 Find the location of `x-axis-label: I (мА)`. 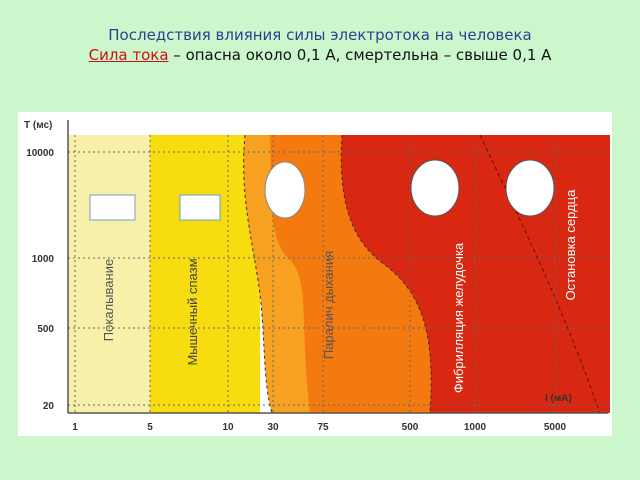

x-axis-label: I (мА) is located at coordinates (558, 398).